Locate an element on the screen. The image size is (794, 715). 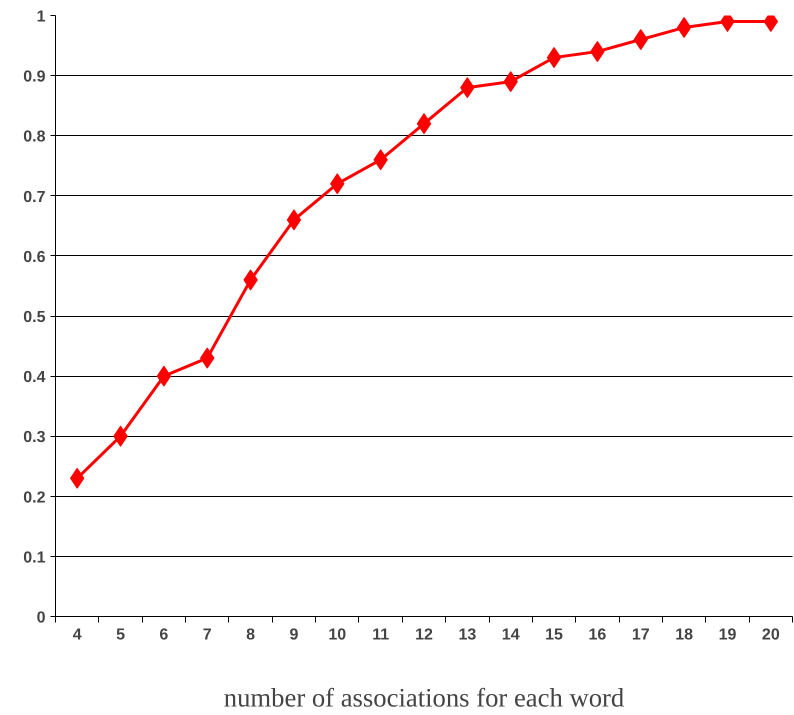
x-tick-label: 13 is located at coordinates (467, 635).